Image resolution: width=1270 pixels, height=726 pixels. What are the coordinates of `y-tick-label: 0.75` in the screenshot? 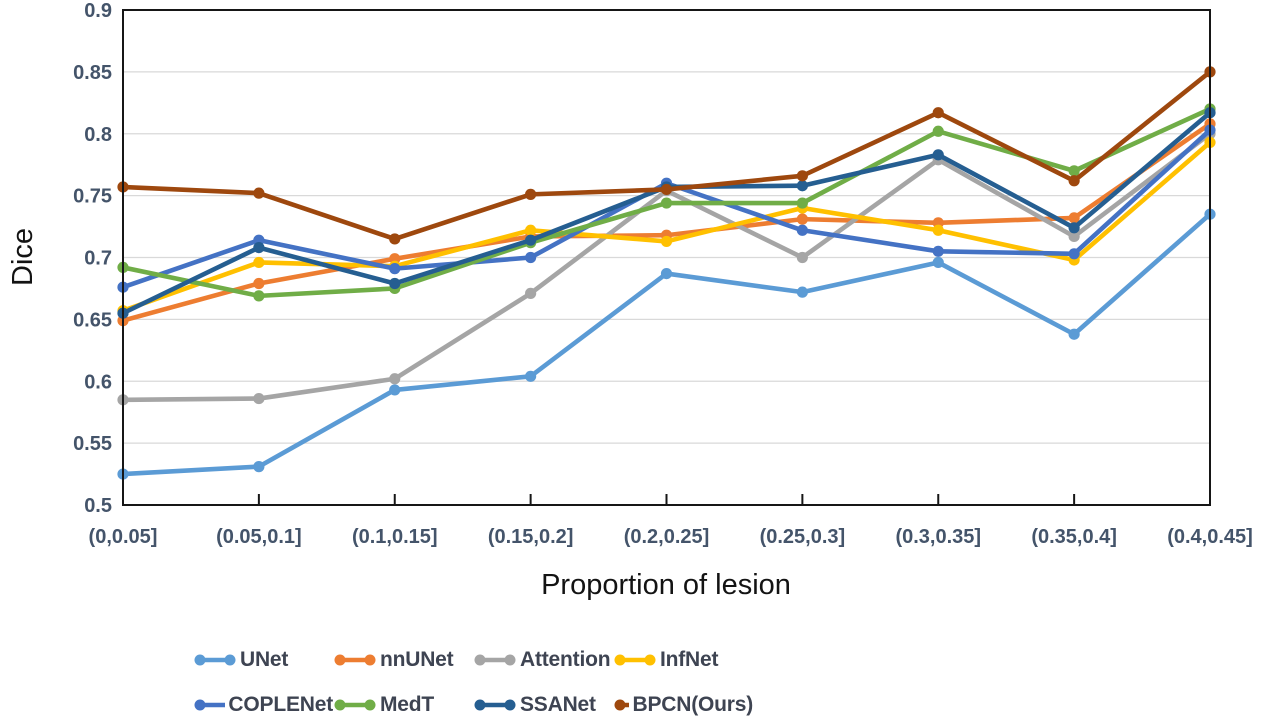 It's located at (92, 197).